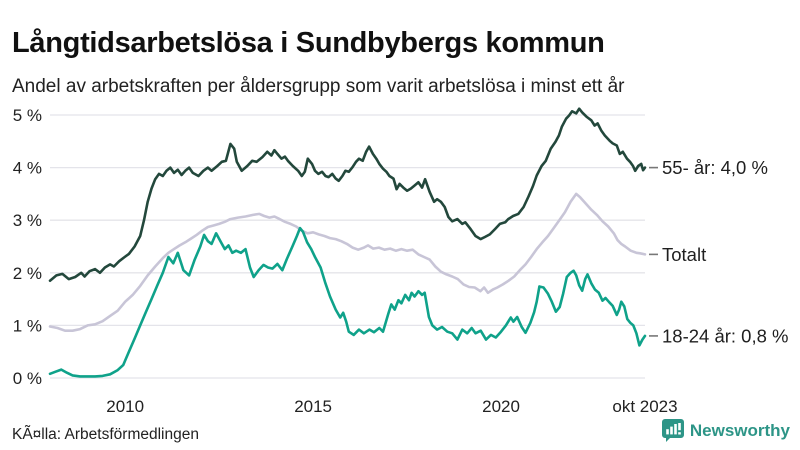 This screenshot has height=450, width=800. Describe the element at coordinates (313, 406) in the screenshot. I see `x-axis-tick-label: 2015` at that location.